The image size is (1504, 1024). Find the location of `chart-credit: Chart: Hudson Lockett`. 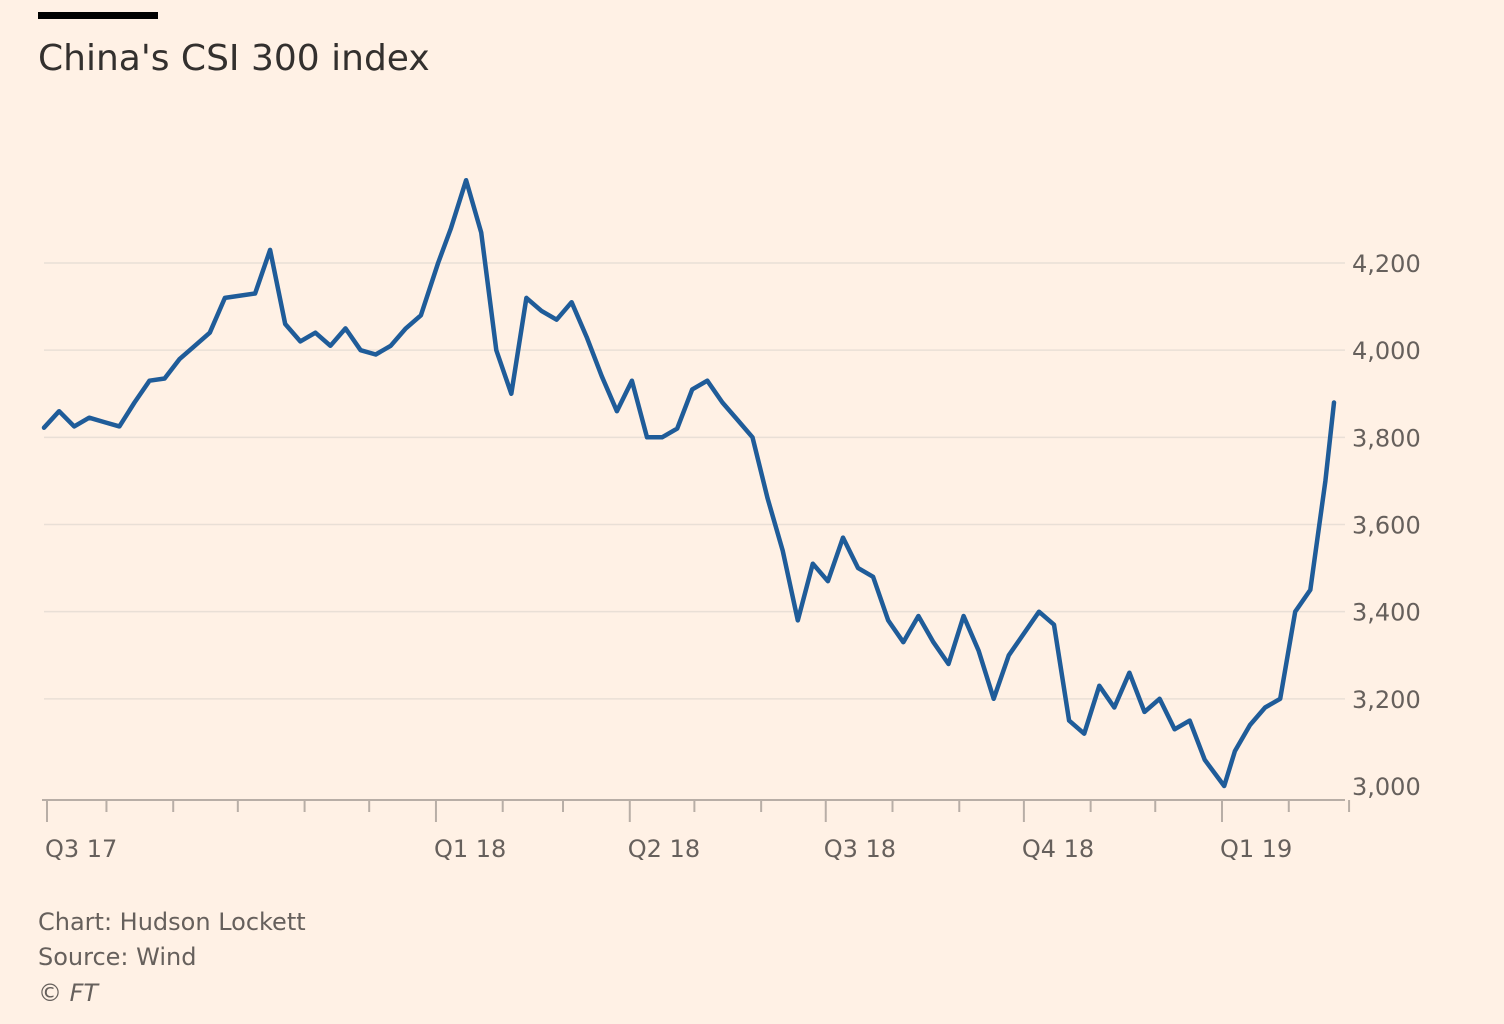

chart-credit: Chart: Hudson Lockett is located at coordinates (172, 922).